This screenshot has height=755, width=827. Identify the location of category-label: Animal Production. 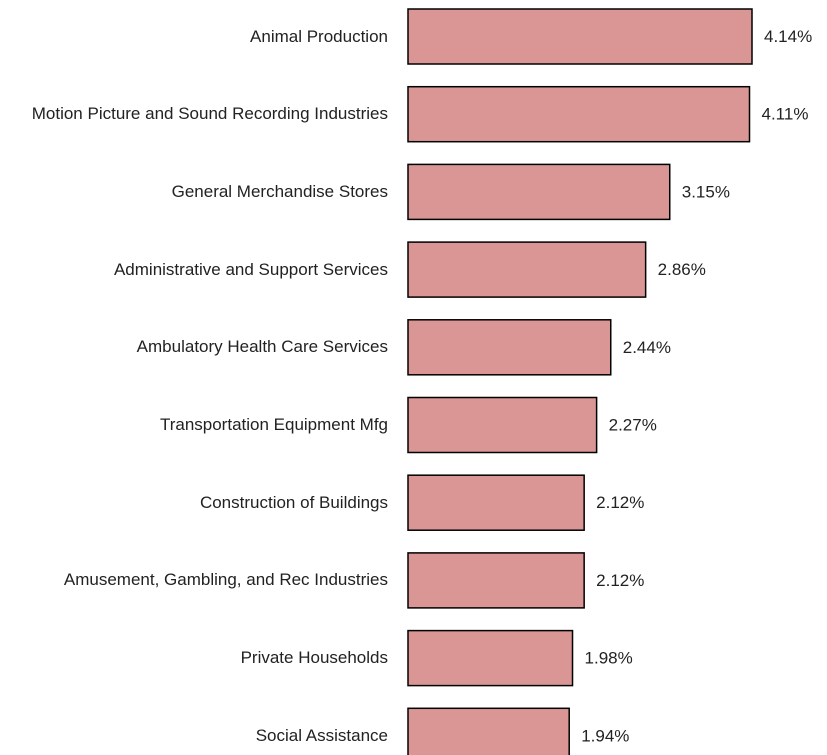
(199, 37).